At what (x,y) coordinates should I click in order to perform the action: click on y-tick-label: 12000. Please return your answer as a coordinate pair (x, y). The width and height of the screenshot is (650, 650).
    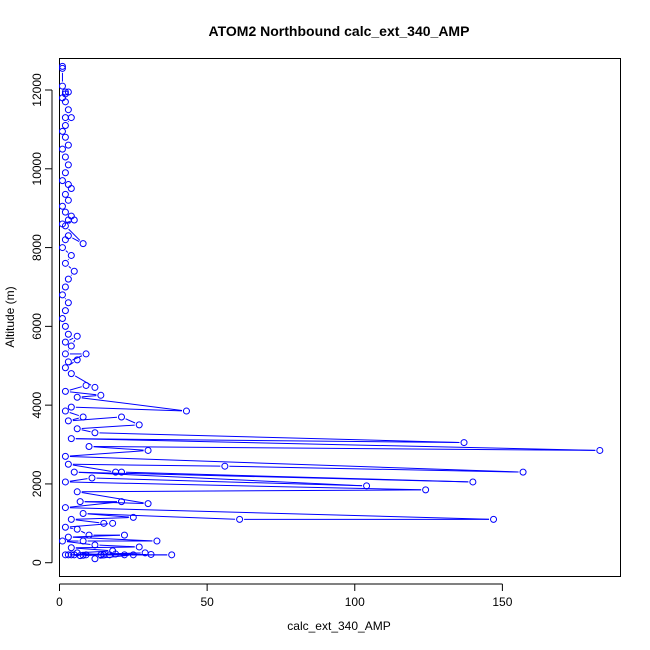
    Looking at the image, I should click on (37, 90).